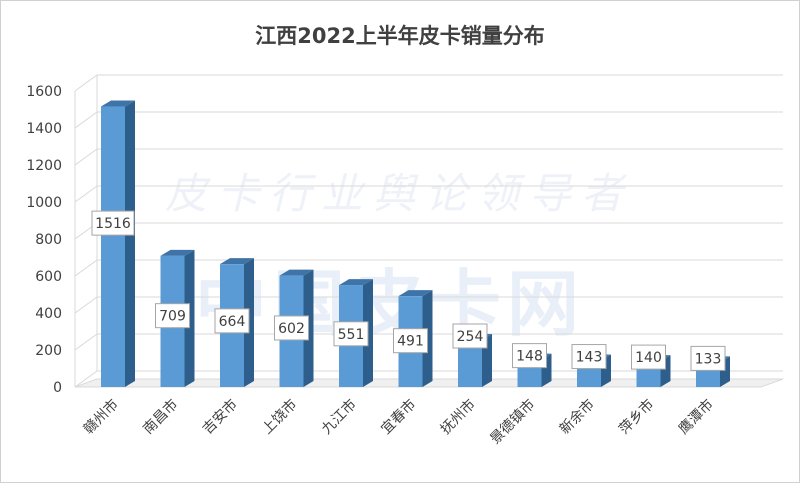 This screenshot has height=483, width=800. I want to click on y-tick-label: 0, so click(57, 388).